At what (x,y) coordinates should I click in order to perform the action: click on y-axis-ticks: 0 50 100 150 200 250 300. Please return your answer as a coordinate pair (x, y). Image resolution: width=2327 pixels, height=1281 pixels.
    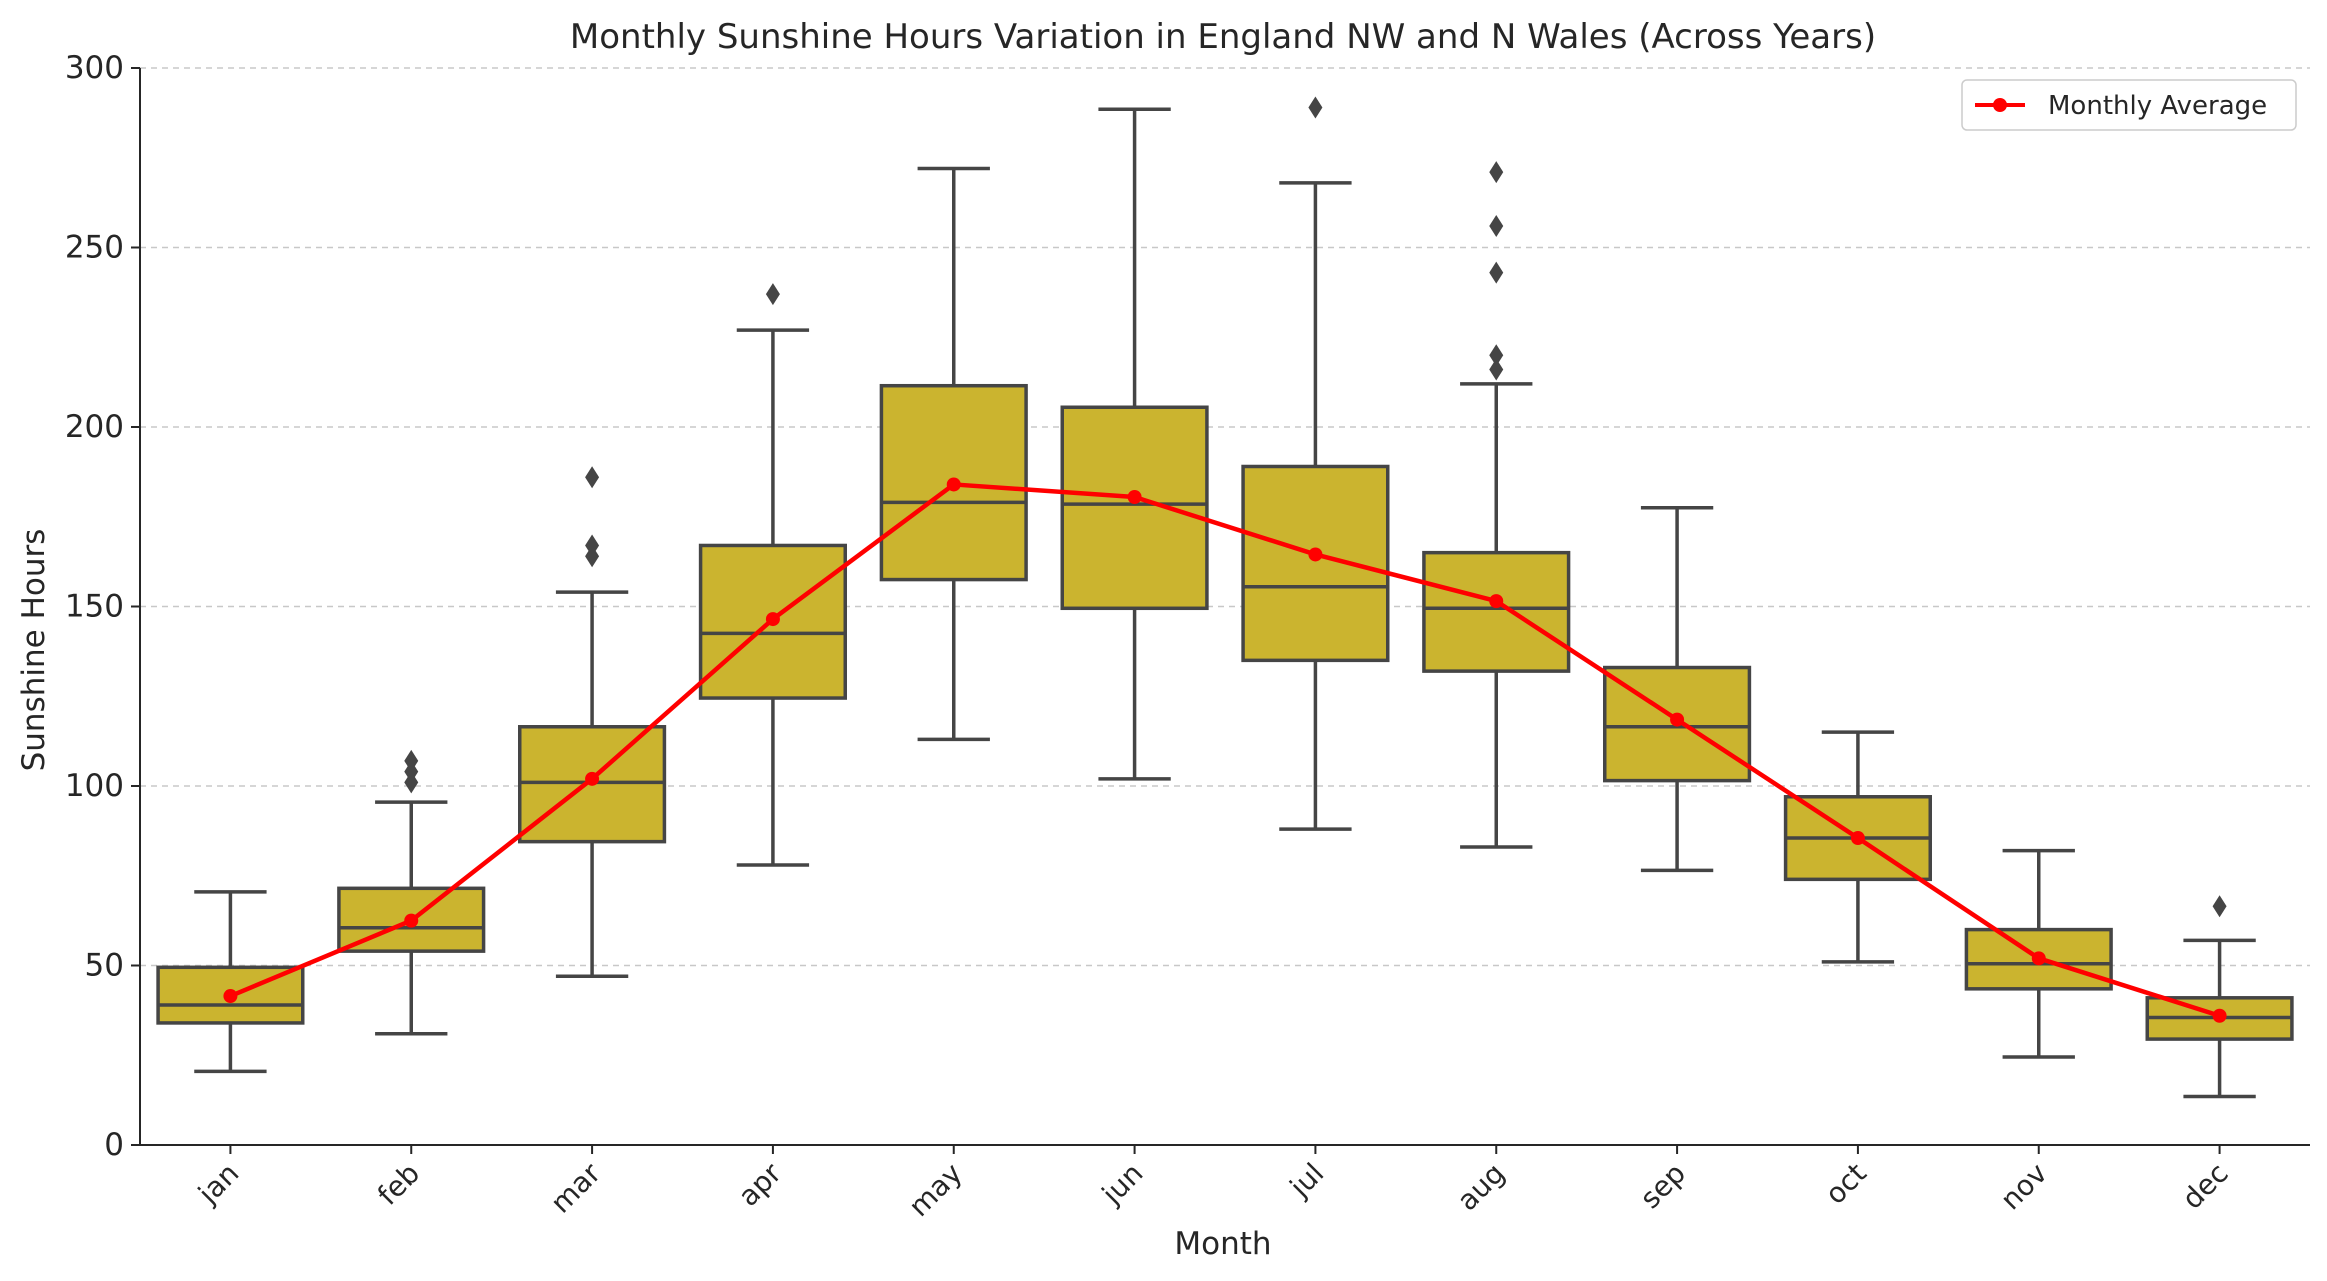
    Looking at the image, I should click on (102, 606).